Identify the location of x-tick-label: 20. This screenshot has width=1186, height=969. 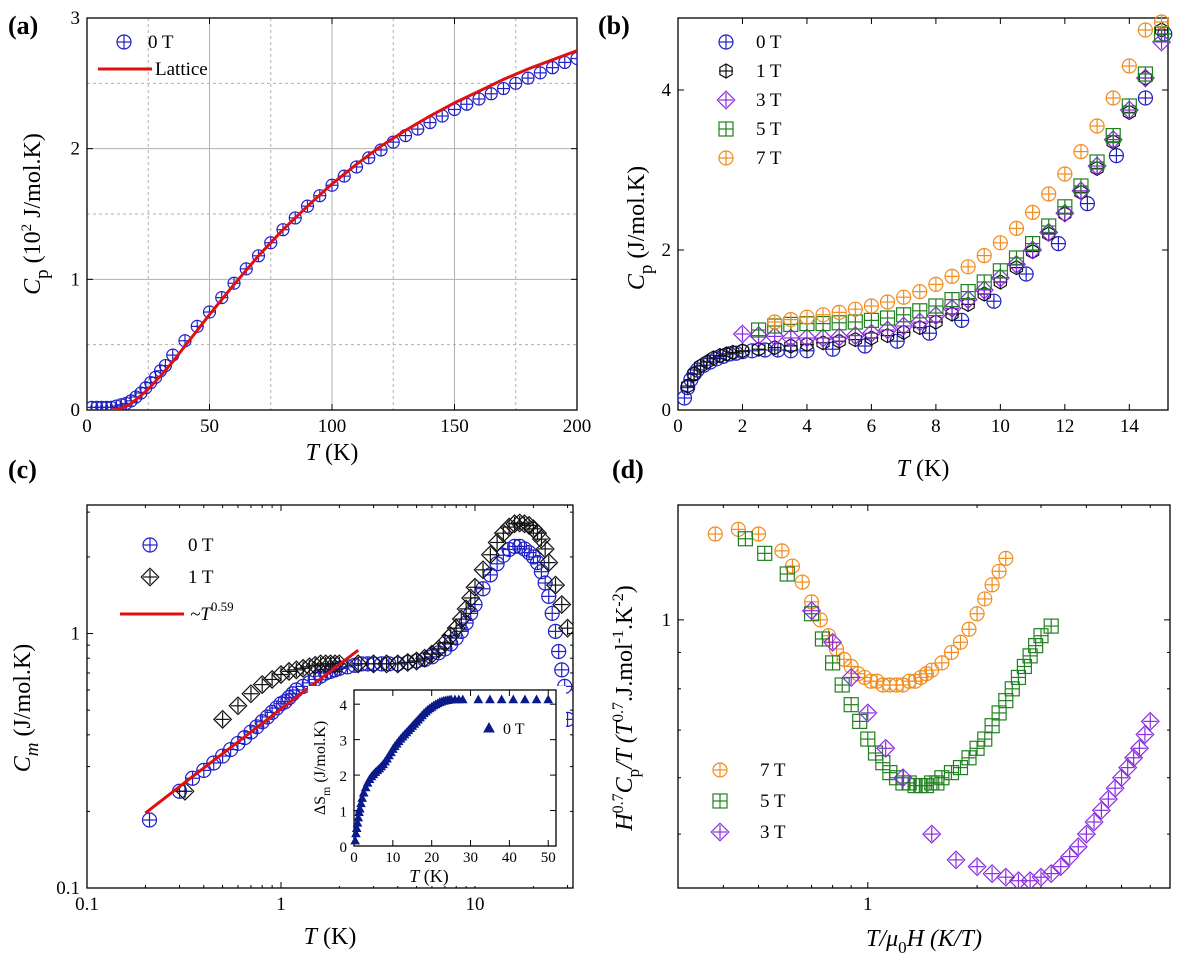
(431, 858).